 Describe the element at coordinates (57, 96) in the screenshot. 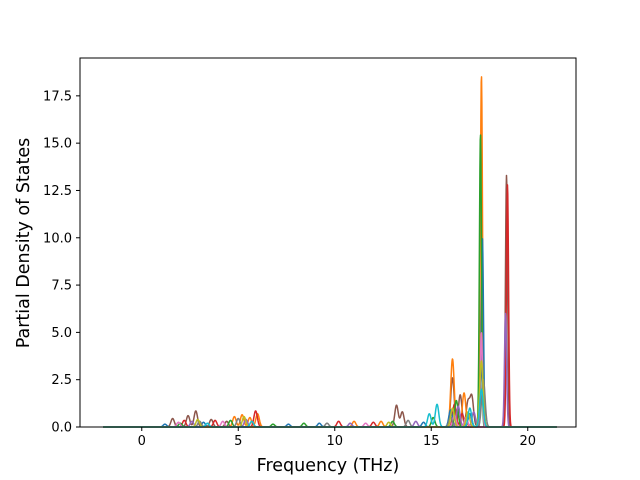

I see `y-tick-label: 17.5` at that location.